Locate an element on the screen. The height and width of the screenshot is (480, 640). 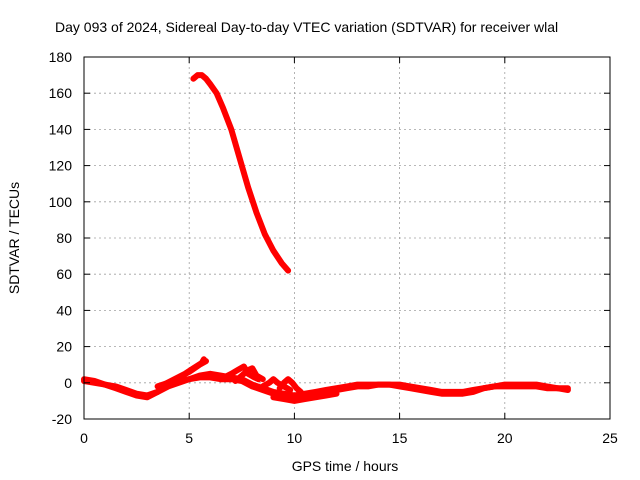
y-tick-label: 140 is located at coordinates (61, 129).